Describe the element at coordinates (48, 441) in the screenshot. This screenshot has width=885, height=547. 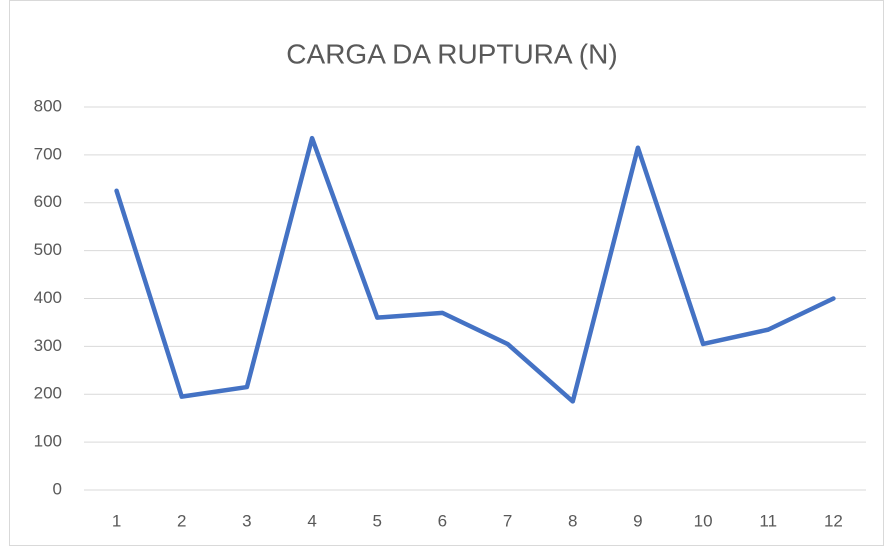
I see `y-tick-label: 100` at that location.